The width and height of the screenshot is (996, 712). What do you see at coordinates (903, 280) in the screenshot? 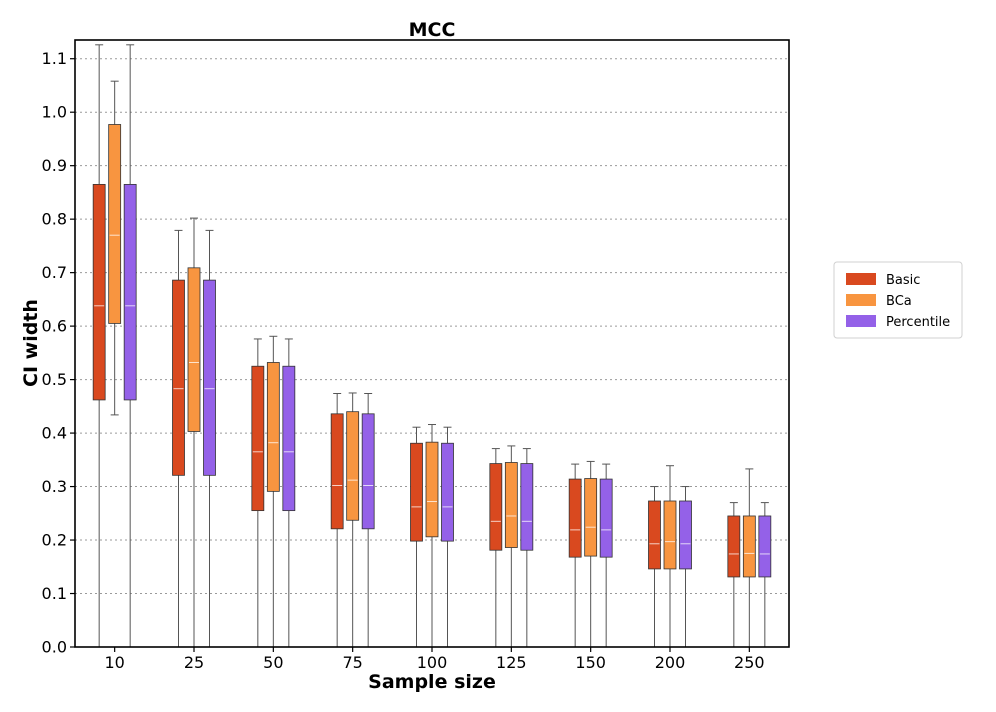
I see `legend-label-basic: Basic` at bounding box center [903, 280].